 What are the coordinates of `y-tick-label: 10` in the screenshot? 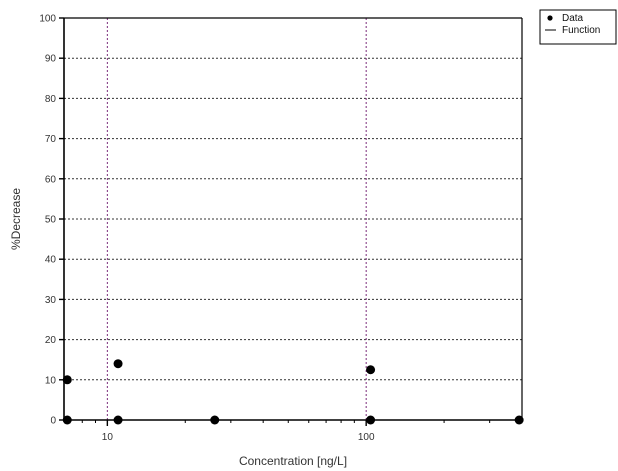 It's located at (51, 380).